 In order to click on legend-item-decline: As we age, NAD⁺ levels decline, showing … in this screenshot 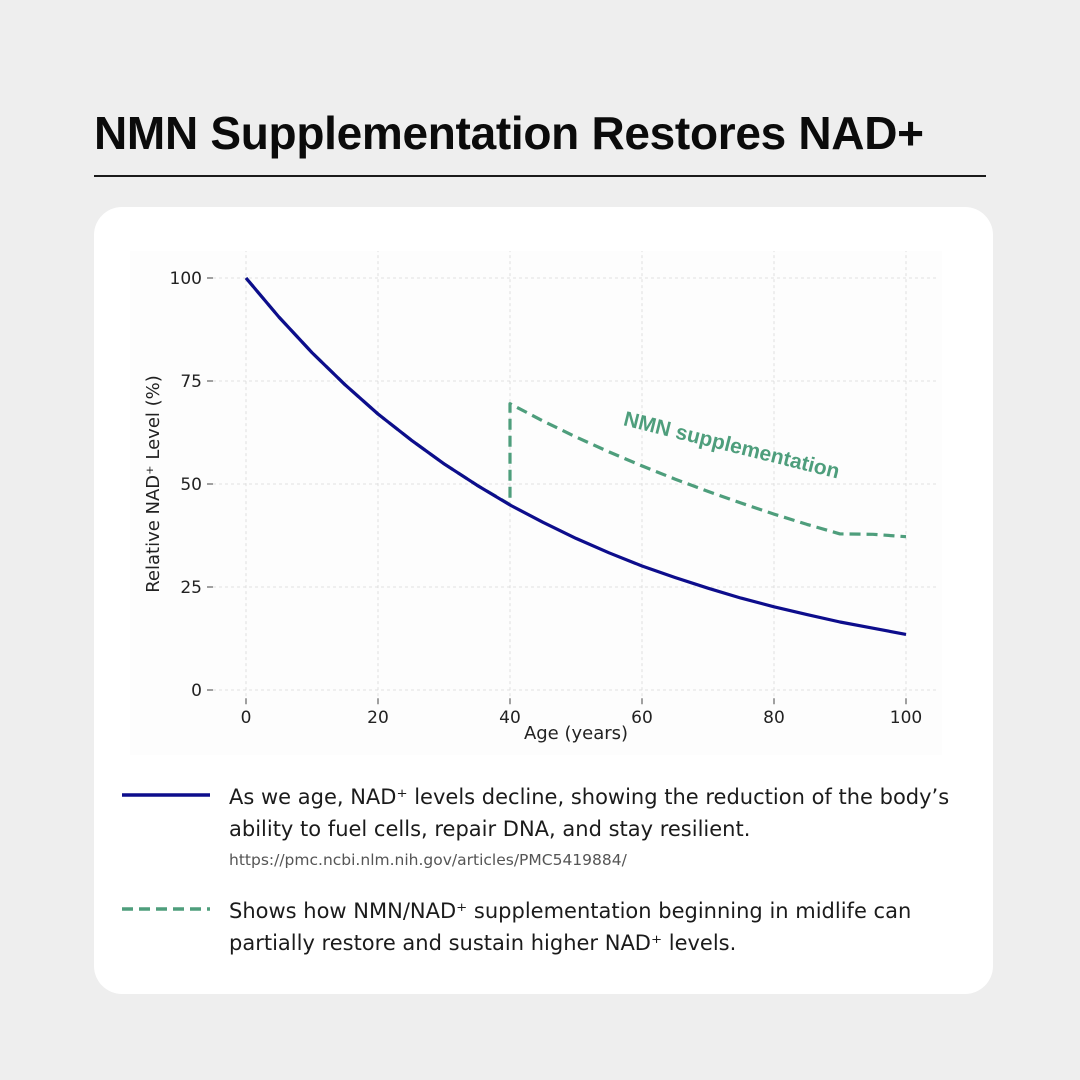, I will do `click(547, 827)`.